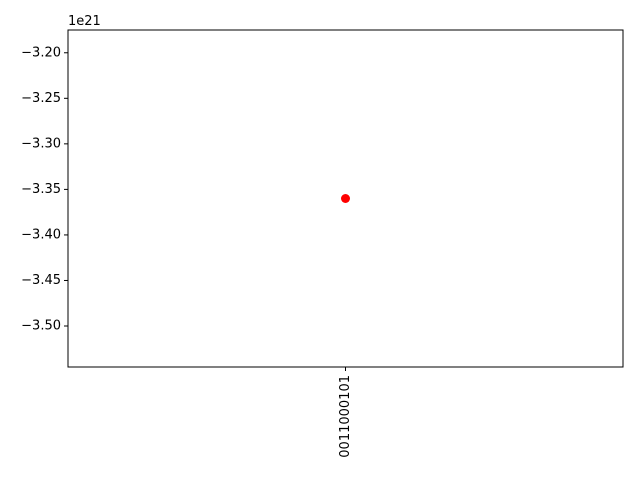 This screenshot has width=640, height=480. What do you see at coordinates (84, 21) in the screenshot?
I see `y-axis-offset-label: 1e21` at bounding box center [84, 21].